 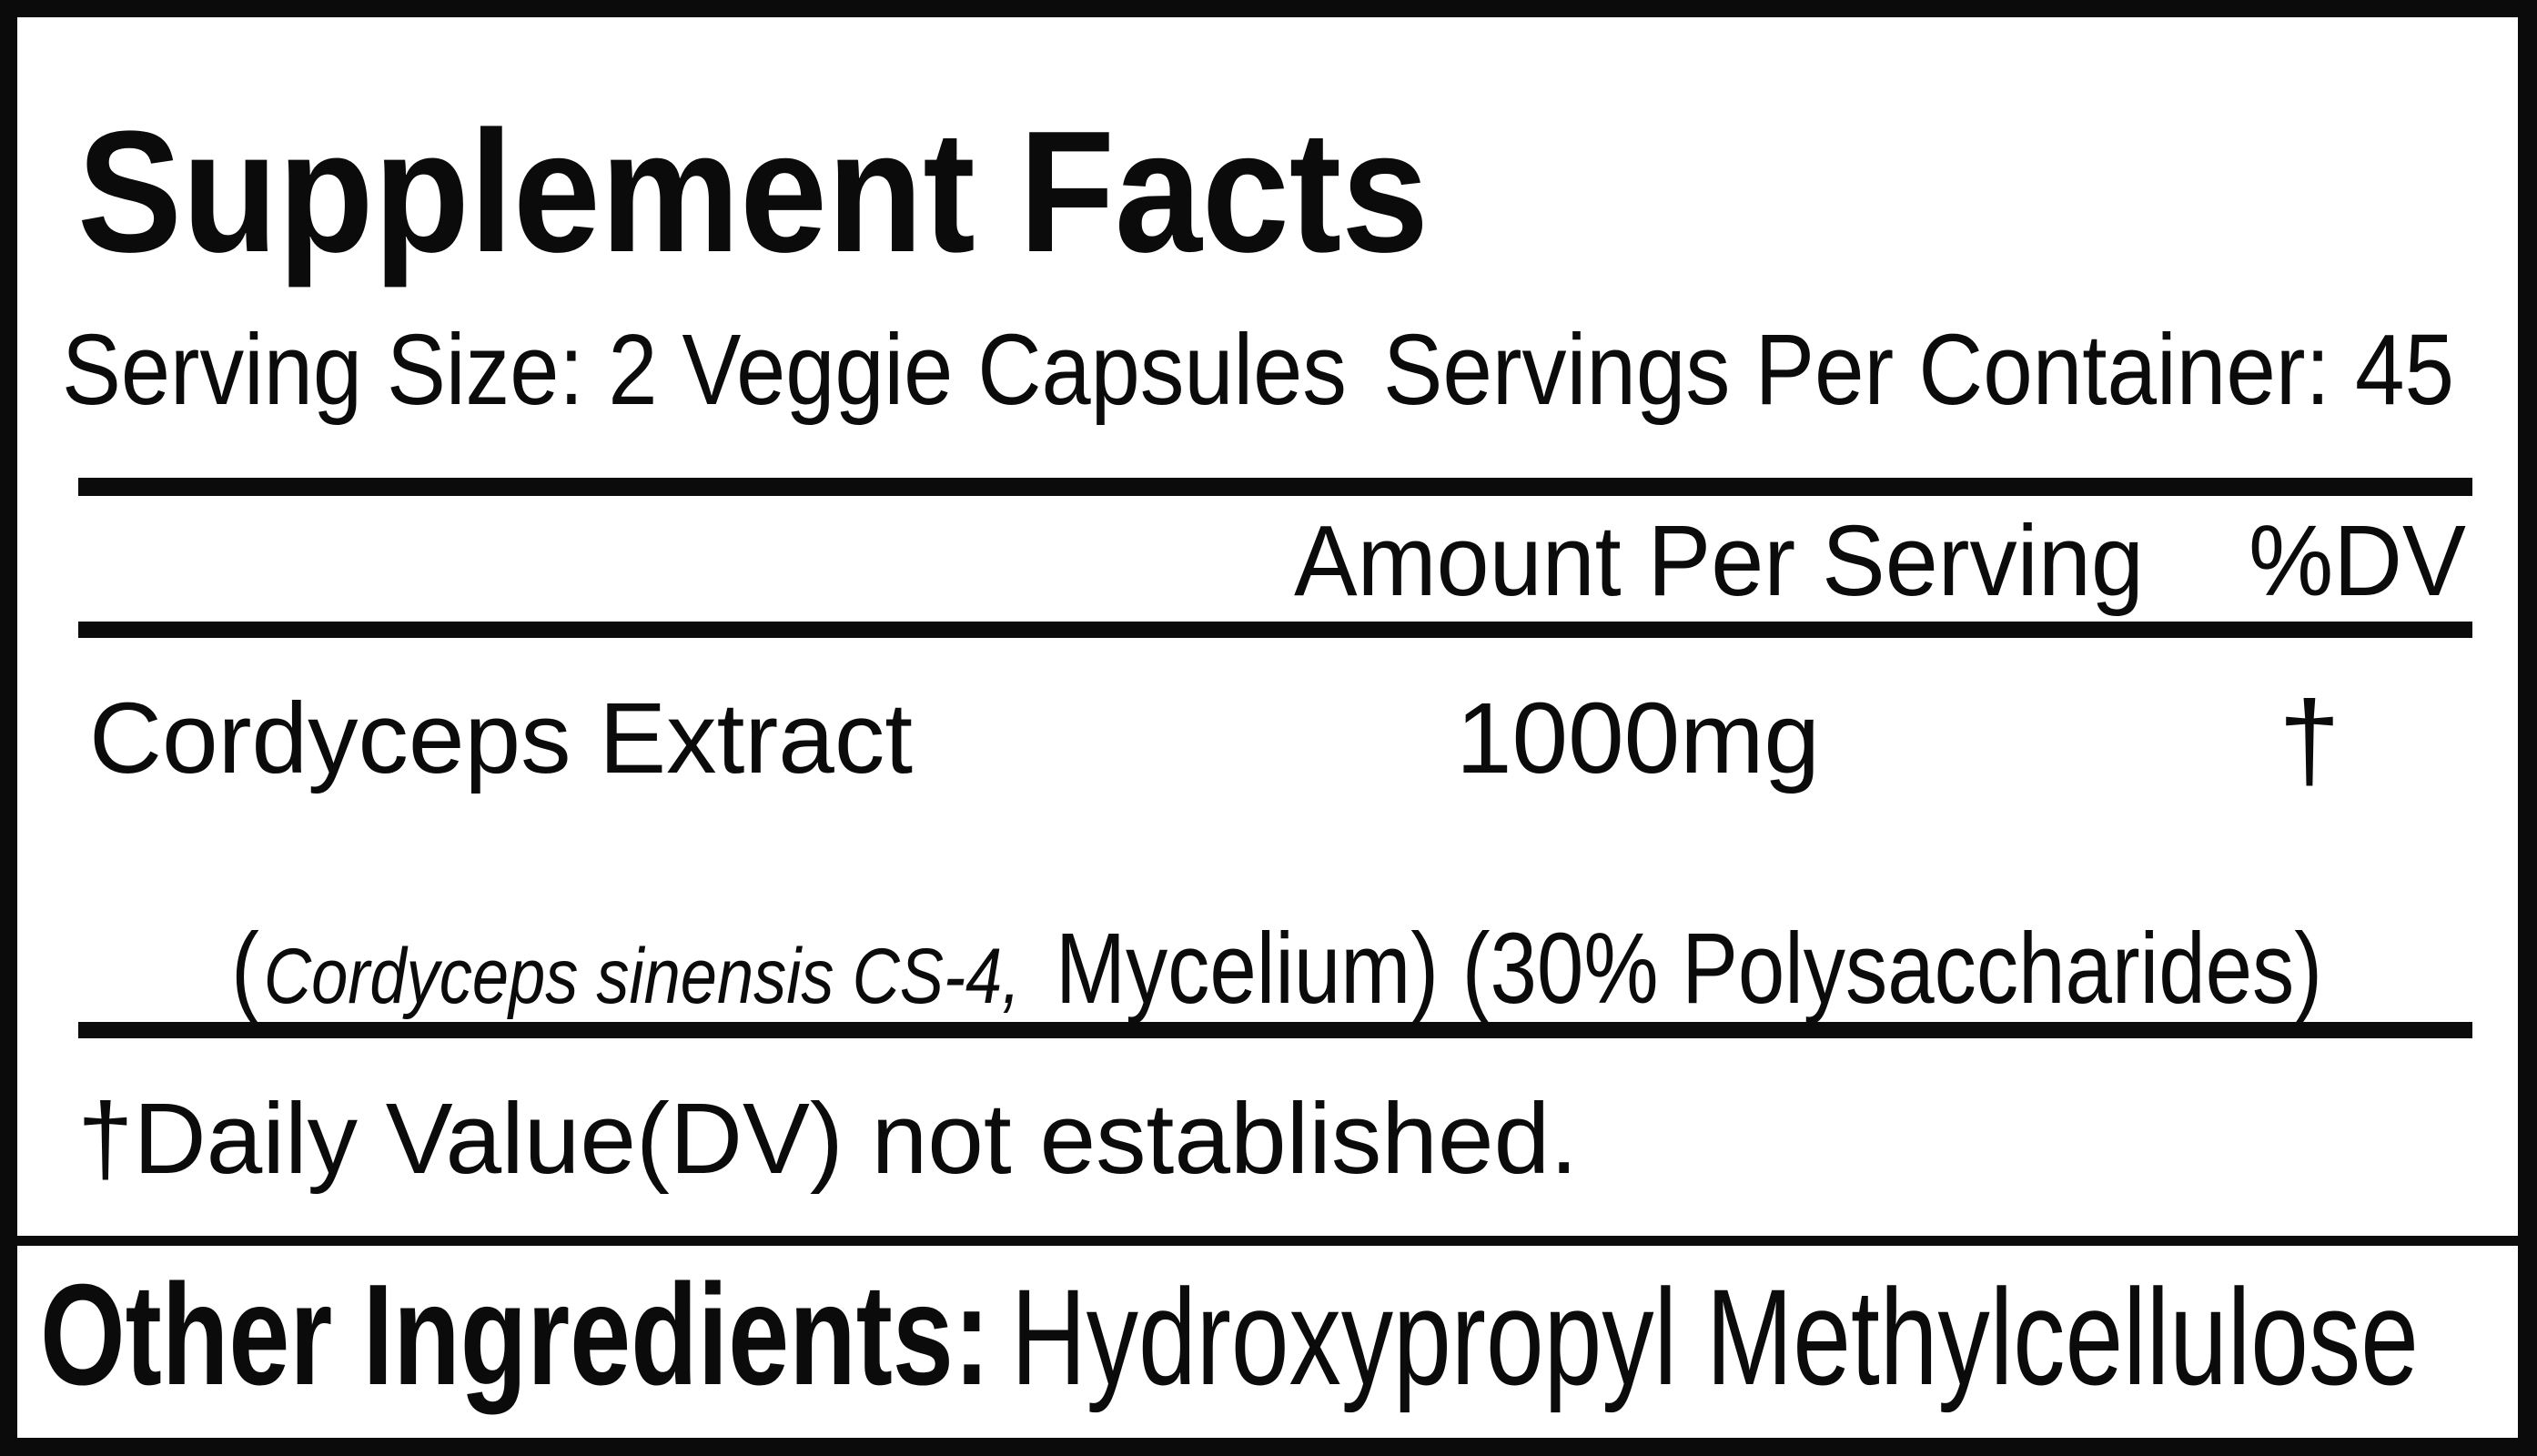 I want to click on header-top-rule, so click(x=1275, y=487).